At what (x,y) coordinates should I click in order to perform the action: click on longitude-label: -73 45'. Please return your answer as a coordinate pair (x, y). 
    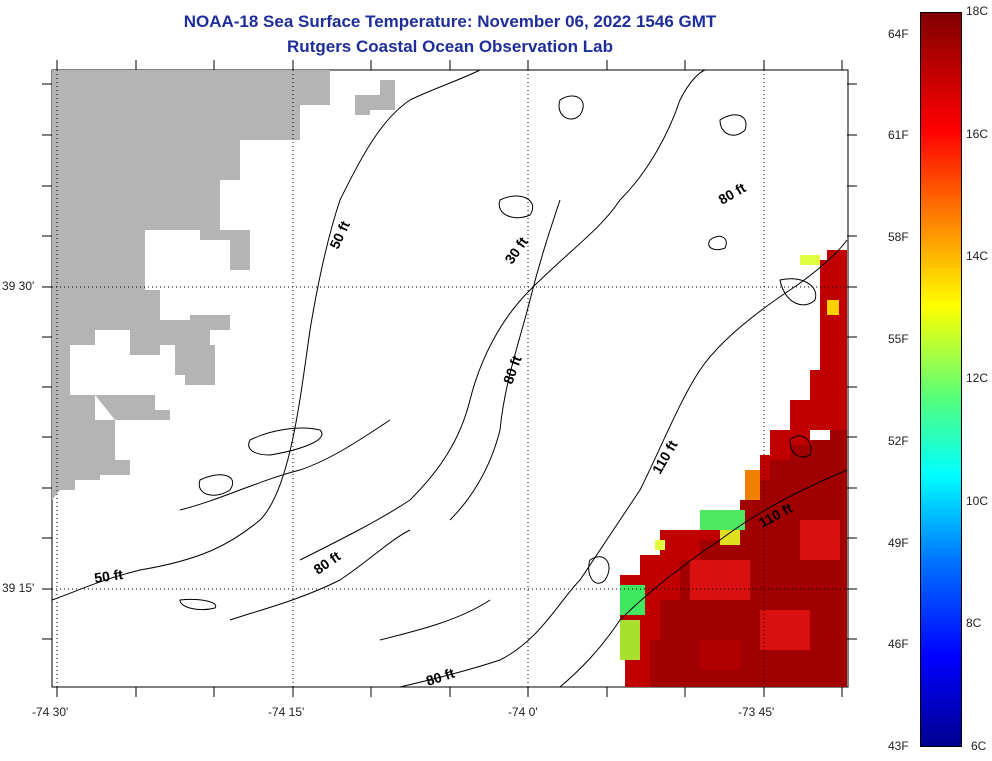
    Looking at the image, I should click on (756, 712).